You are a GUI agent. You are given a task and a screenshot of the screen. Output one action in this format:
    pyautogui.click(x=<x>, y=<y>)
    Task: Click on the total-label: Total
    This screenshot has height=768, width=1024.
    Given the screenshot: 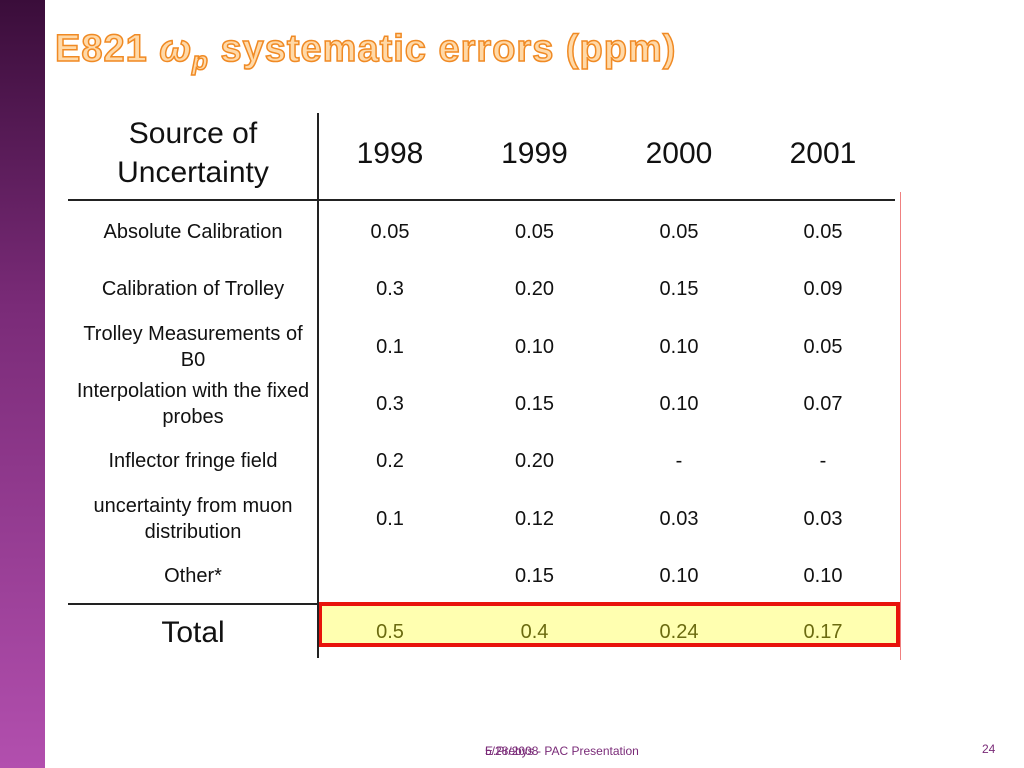 What is the action you would take?
    pyautogui.click(x=193, y=632)
    